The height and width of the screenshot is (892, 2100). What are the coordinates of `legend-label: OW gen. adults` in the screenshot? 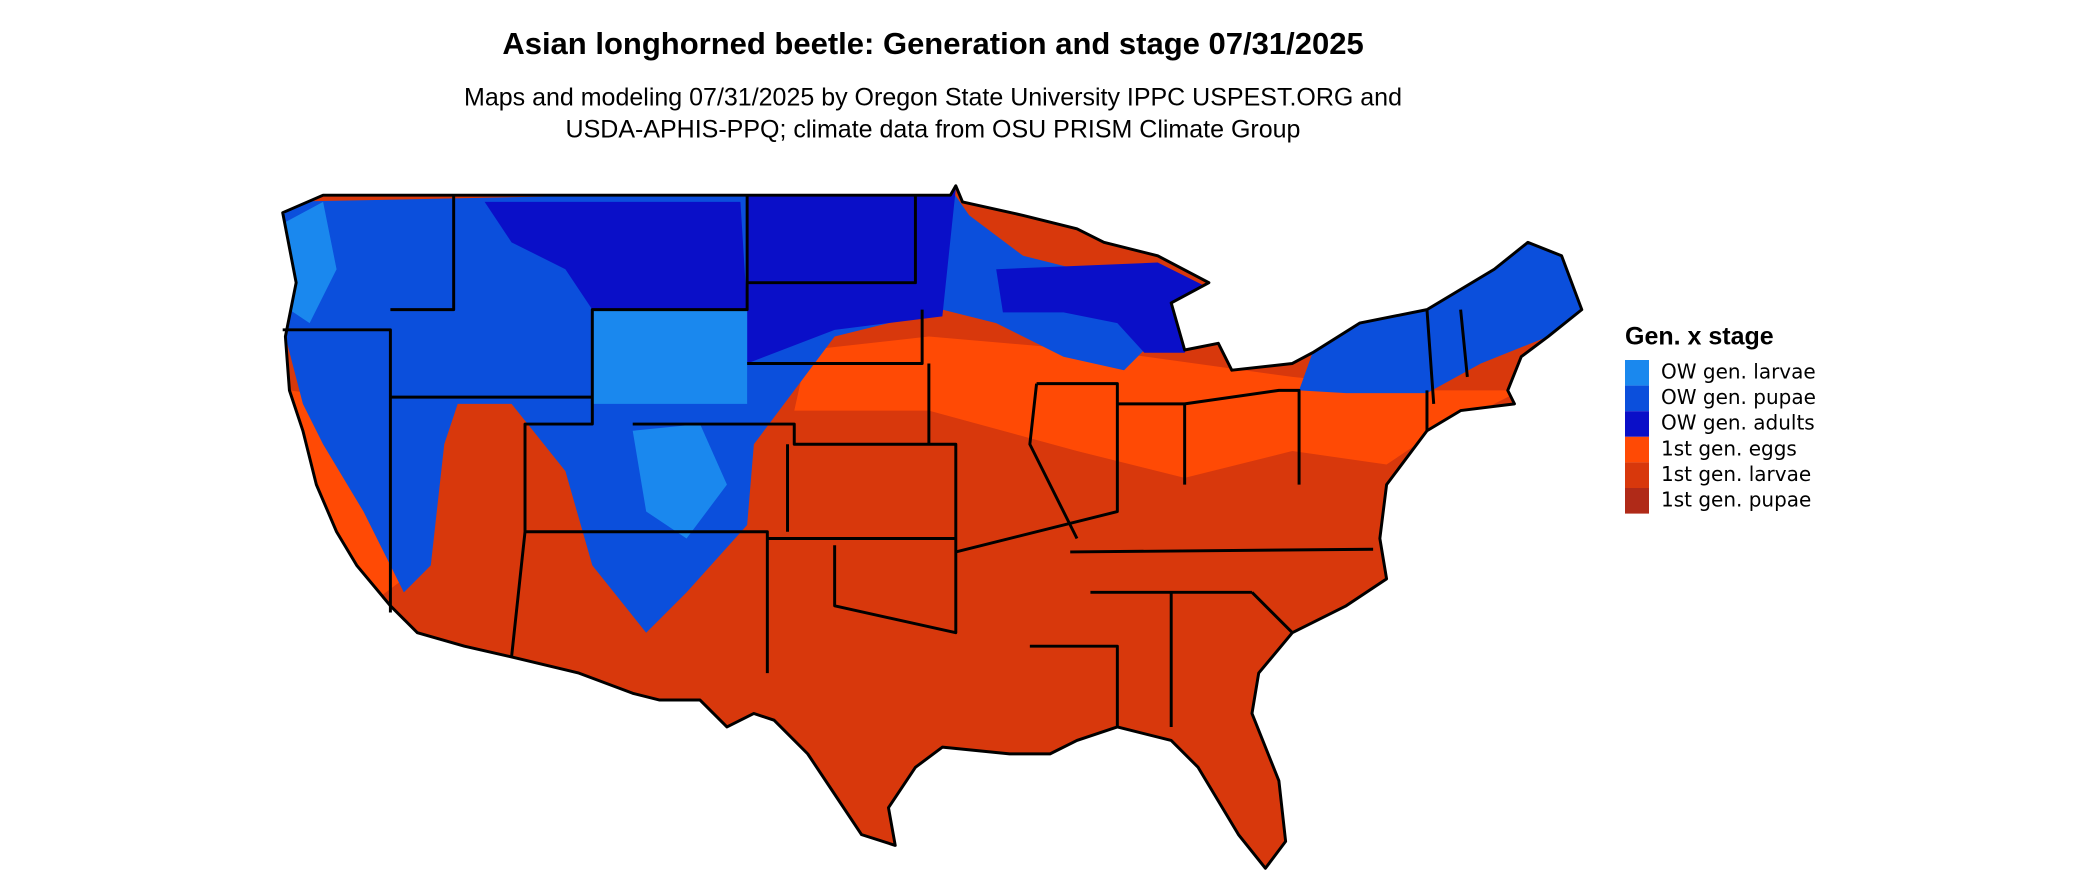 It's located at (1738, 423).